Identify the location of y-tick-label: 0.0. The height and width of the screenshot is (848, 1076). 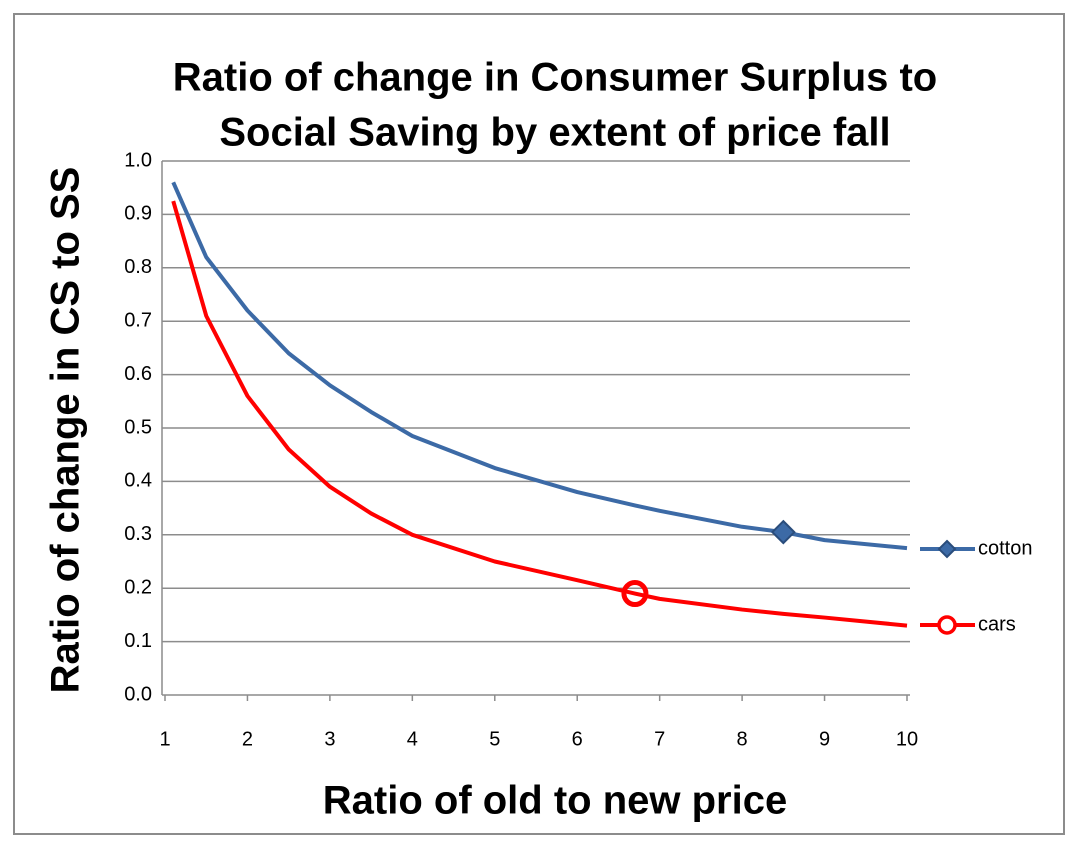
(138, 694).